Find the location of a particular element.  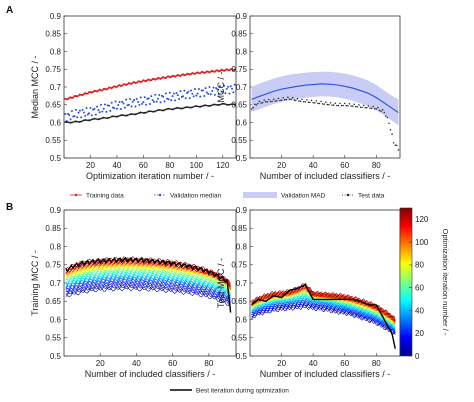

panel-letter-a: A is located at coordinates (9, 10).